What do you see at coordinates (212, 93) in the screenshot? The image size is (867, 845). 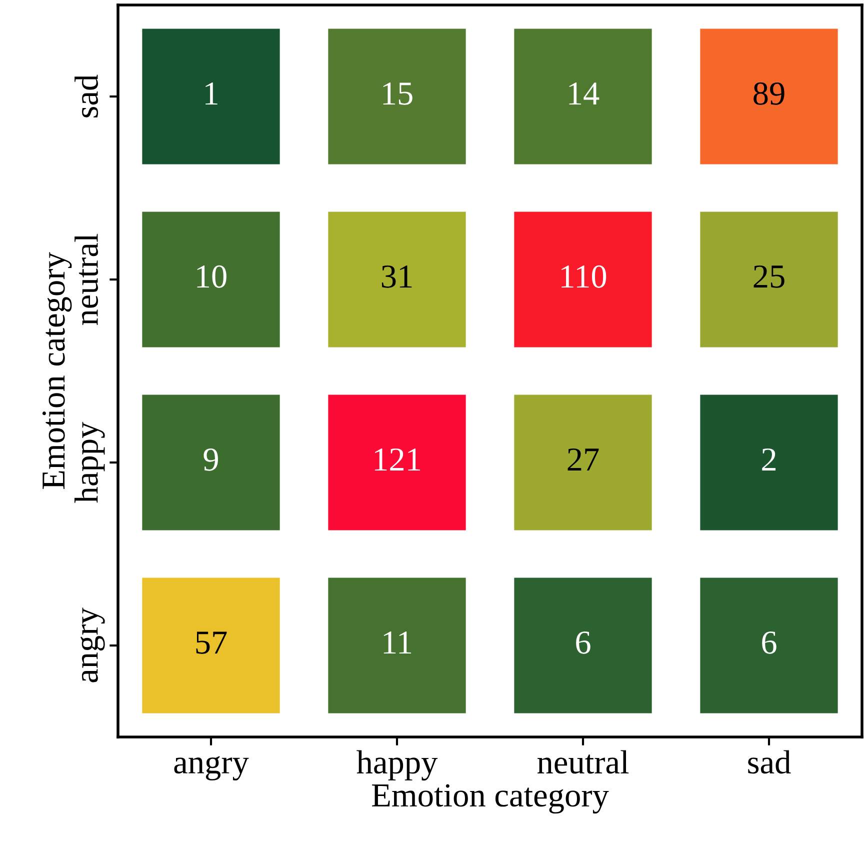 I see `data-label: 1` at bounding box center [212, 93].